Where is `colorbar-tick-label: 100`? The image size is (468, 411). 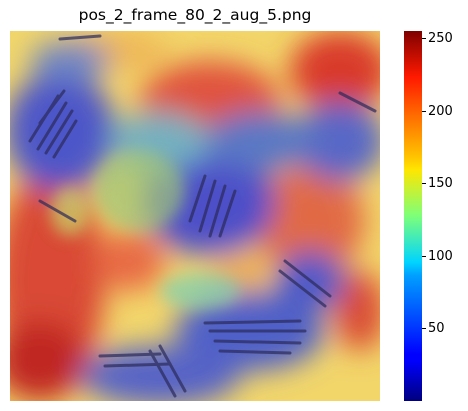 colorbar-tick-label: 100 is located at coordinates (440, 256).